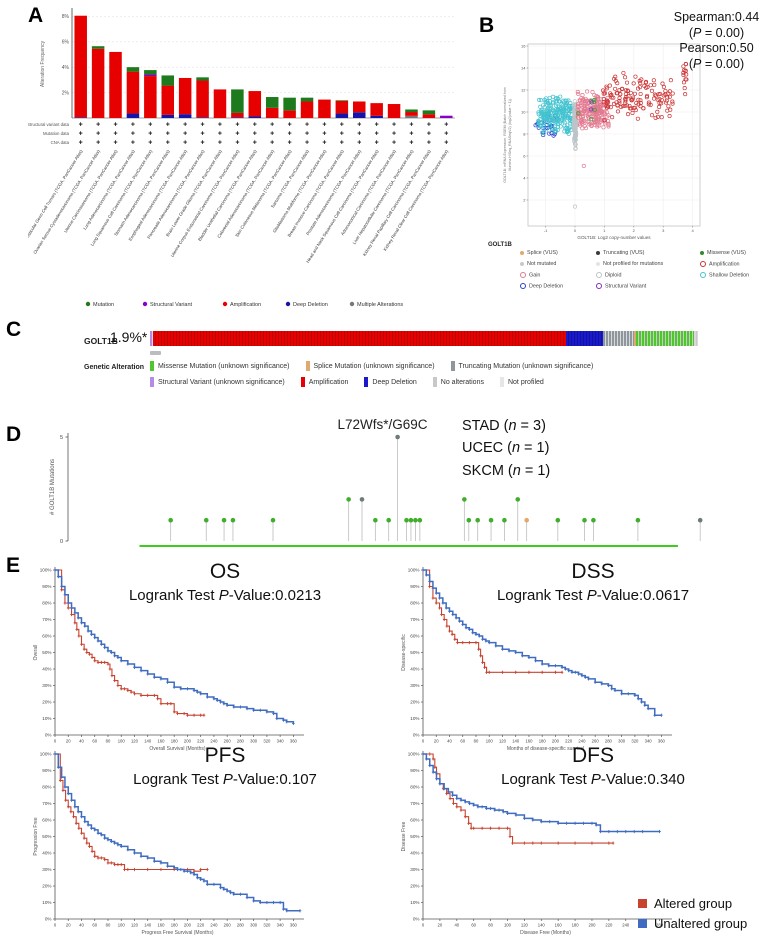 The width and height of the screenshot is (770, 940). Describe the element at coordinates (692, 903) in the screenshot. I see `km-legend-item: Altered group` at that location.